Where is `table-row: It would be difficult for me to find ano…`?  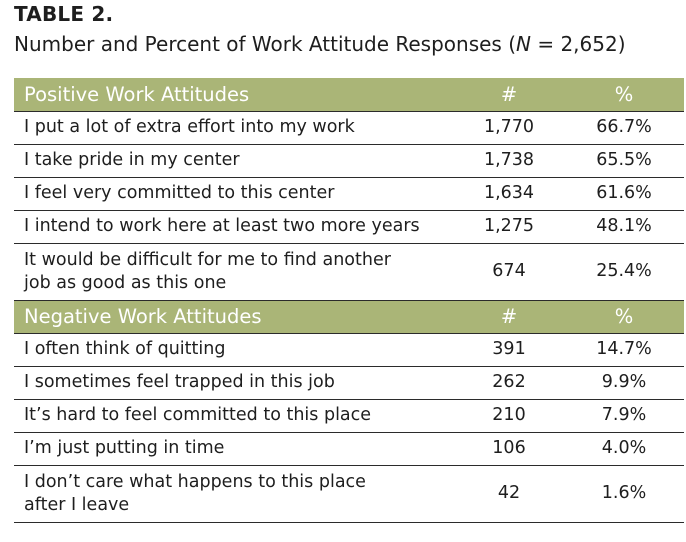
table-row: It would be difficult for me to find ano… is located at coordinates (349, 272).